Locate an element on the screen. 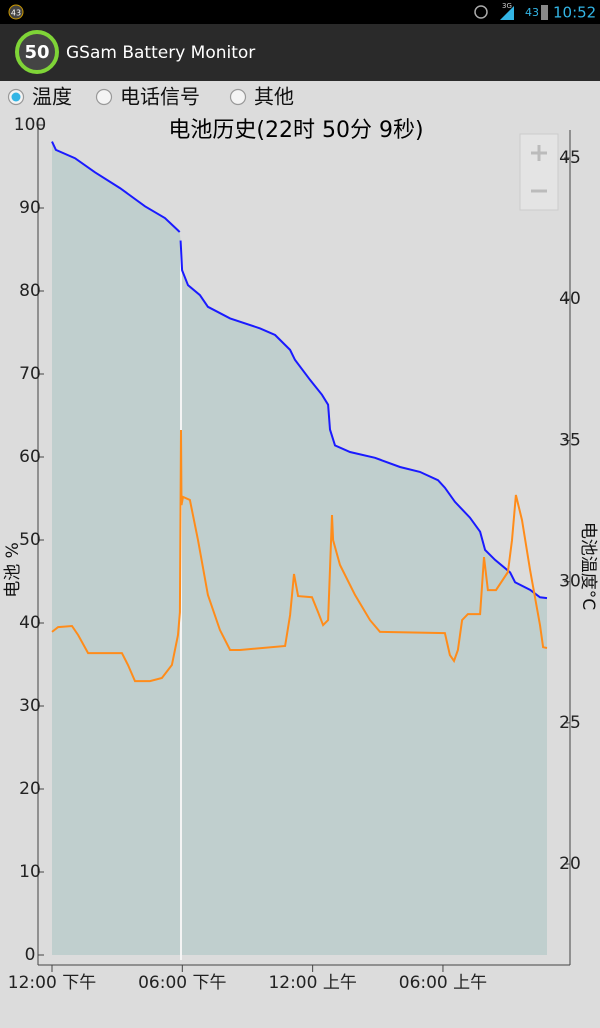  app-icon-label: 50 is located at coordinates (36, 52).